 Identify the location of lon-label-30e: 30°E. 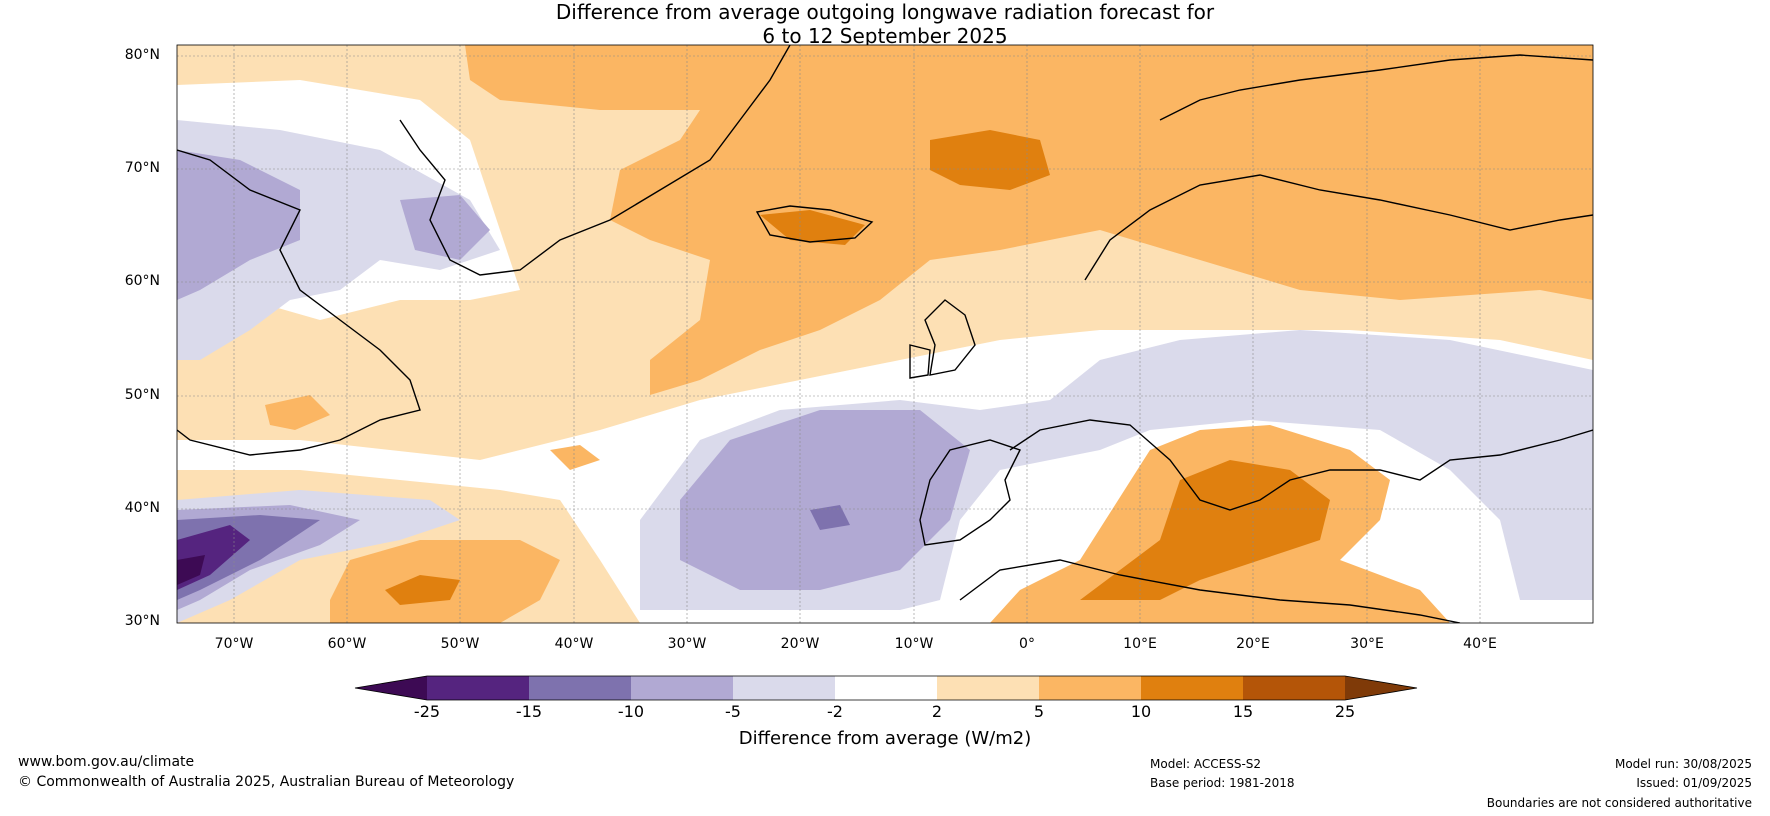
(1367, 644).